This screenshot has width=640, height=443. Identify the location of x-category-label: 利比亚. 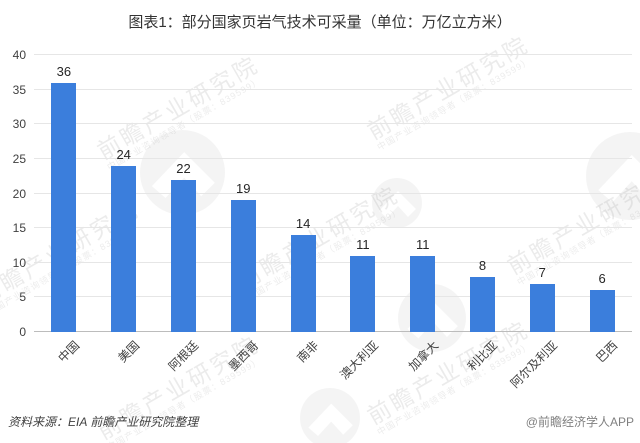
(483, 356).